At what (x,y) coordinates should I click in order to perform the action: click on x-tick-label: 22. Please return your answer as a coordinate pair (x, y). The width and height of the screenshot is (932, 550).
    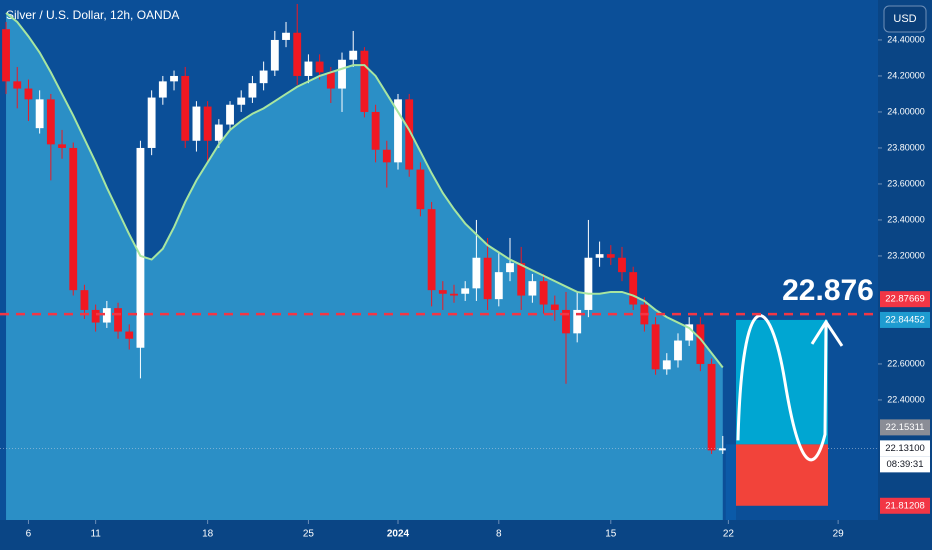
    Looking at the image, I should click on (729, 534).